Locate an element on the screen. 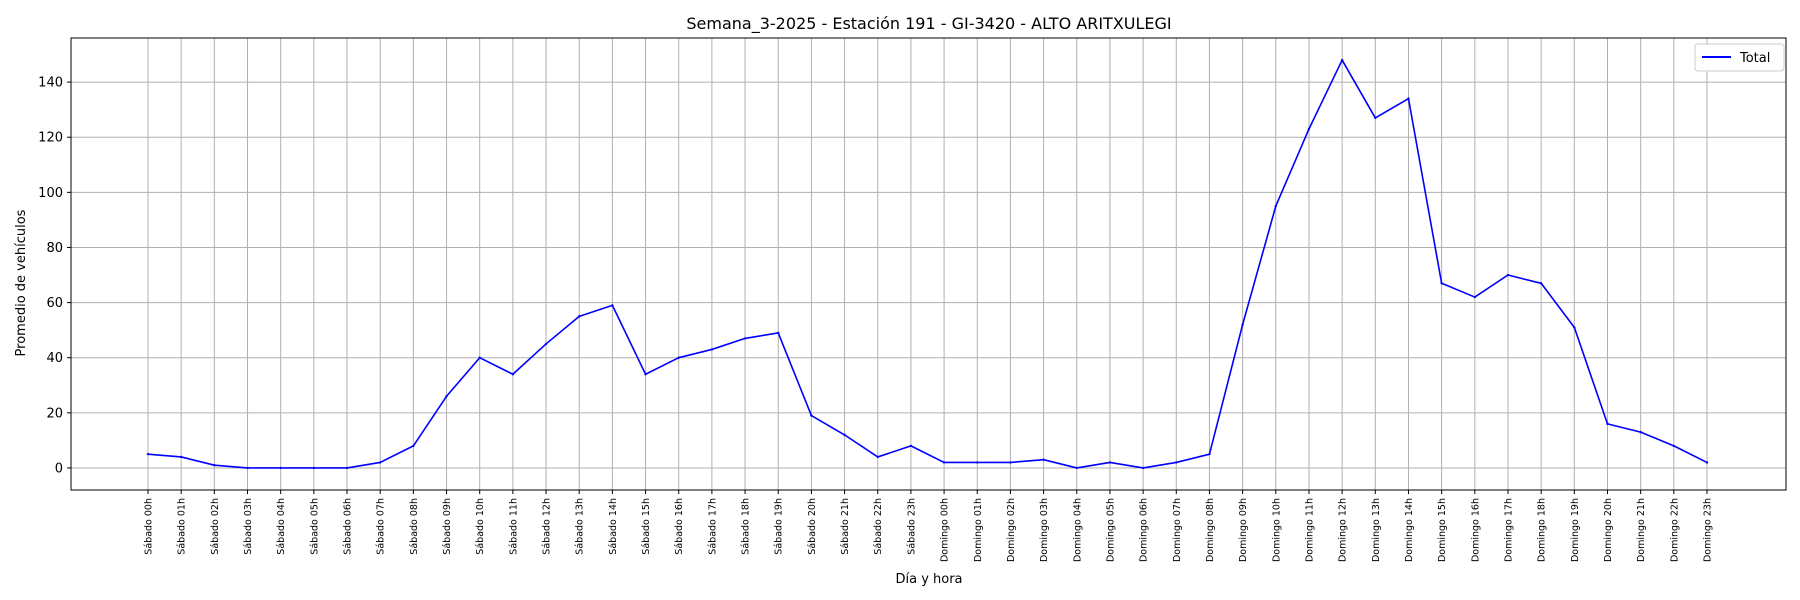  y-tick-label: 120 is located at coordinates (50, 138).